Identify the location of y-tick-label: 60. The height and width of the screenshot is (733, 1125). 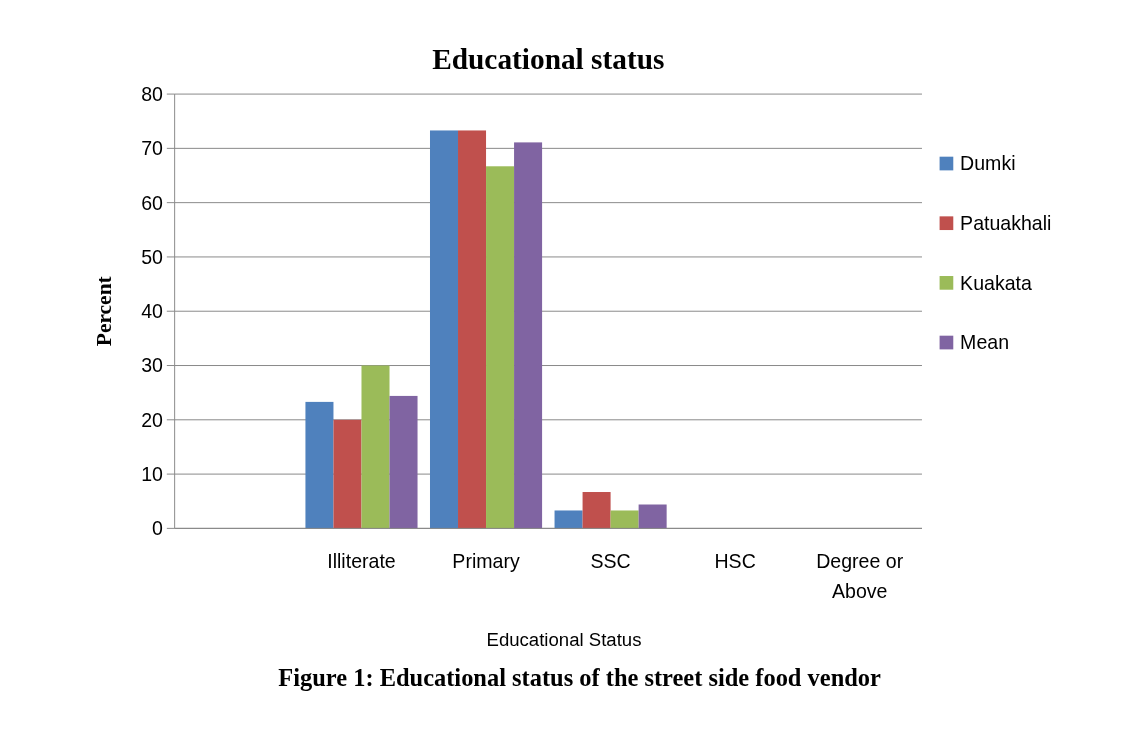
(152, 202).